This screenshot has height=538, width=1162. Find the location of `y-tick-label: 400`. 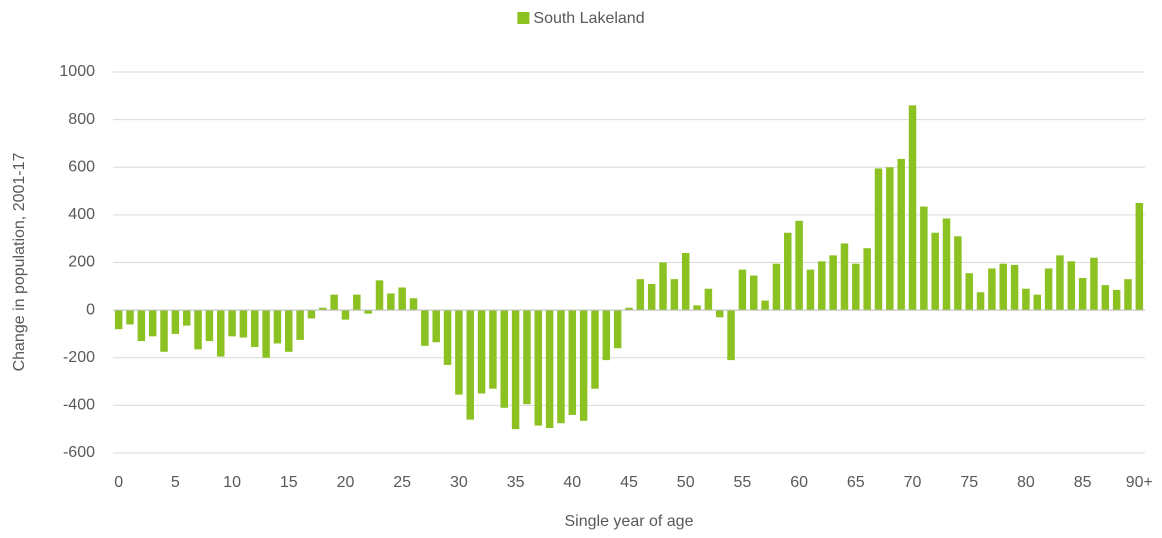

y-tick-label: 400 is located at coordinates (81, 214).